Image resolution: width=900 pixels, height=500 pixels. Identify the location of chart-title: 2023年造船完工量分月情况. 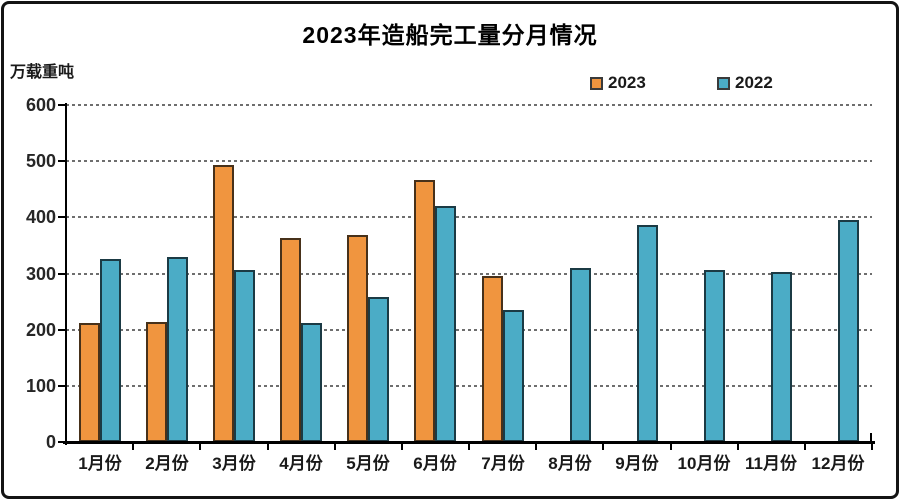
(450, 35).